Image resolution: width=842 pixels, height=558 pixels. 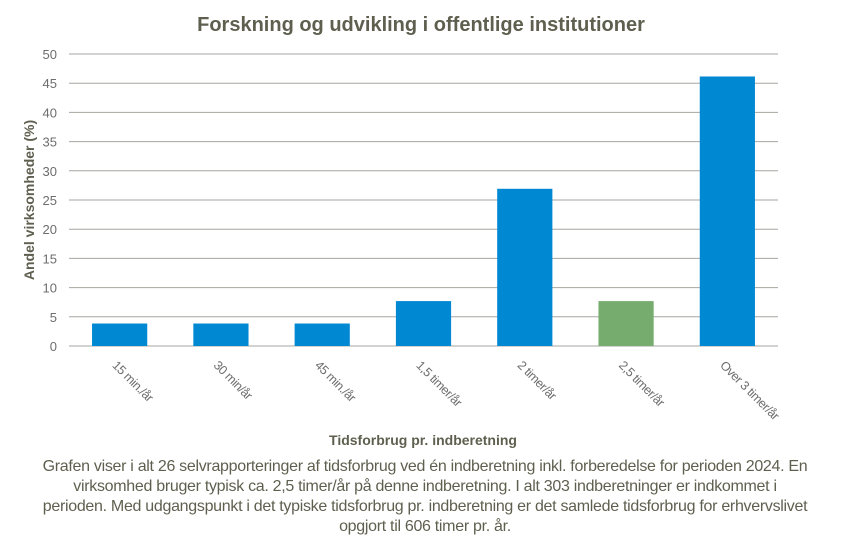 What do you see at coordinates (50, 288) in the screenshot?
I see `y-tick-label: 10` at bounding box center [50, 288].